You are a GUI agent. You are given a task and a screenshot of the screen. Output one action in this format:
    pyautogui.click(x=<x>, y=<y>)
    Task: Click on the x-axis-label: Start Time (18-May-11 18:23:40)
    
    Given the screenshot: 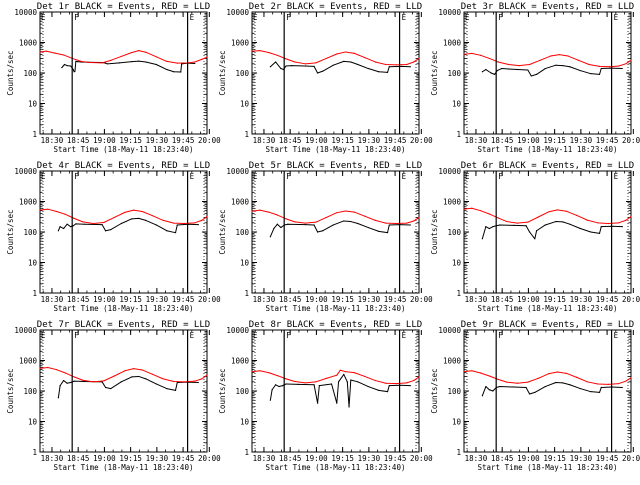 What is the action you would take?
    pyautogui.click(x=124, y=308)
    